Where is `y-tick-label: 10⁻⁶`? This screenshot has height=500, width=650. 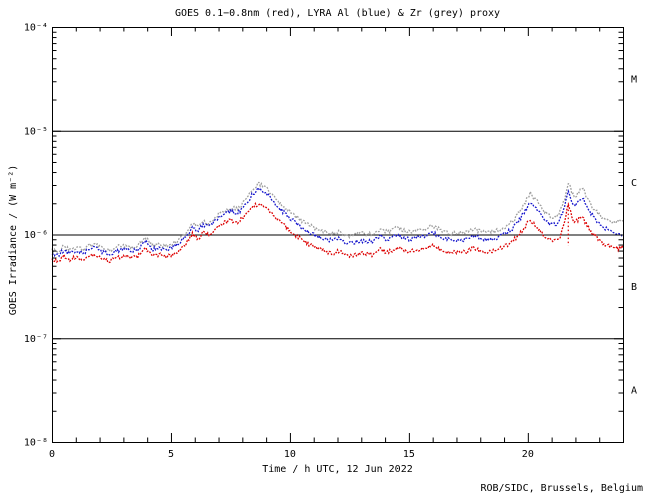
y-tick-label: 10⁻⁶ is located at coordinates (36, 235).